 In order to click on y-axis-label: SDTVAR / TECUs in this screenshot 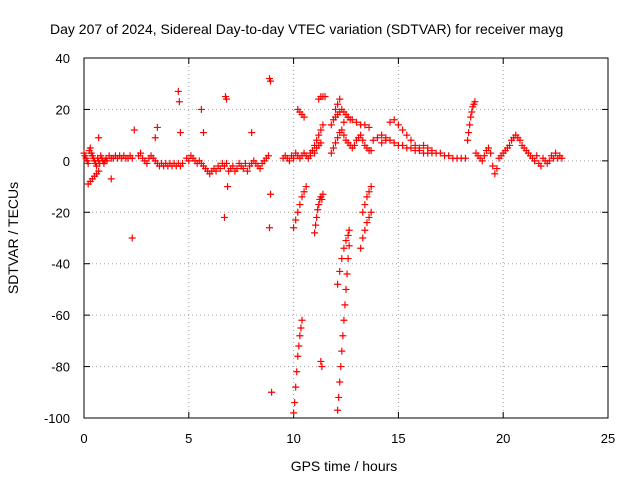, I will do `click(13, 238)`.